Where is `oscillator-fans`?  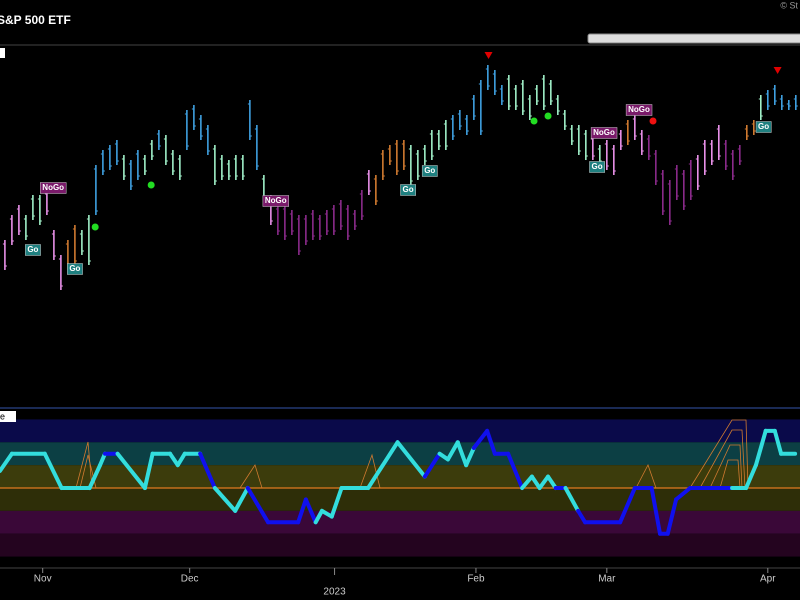 oscillator-fans is located at coordinates (412, 454).